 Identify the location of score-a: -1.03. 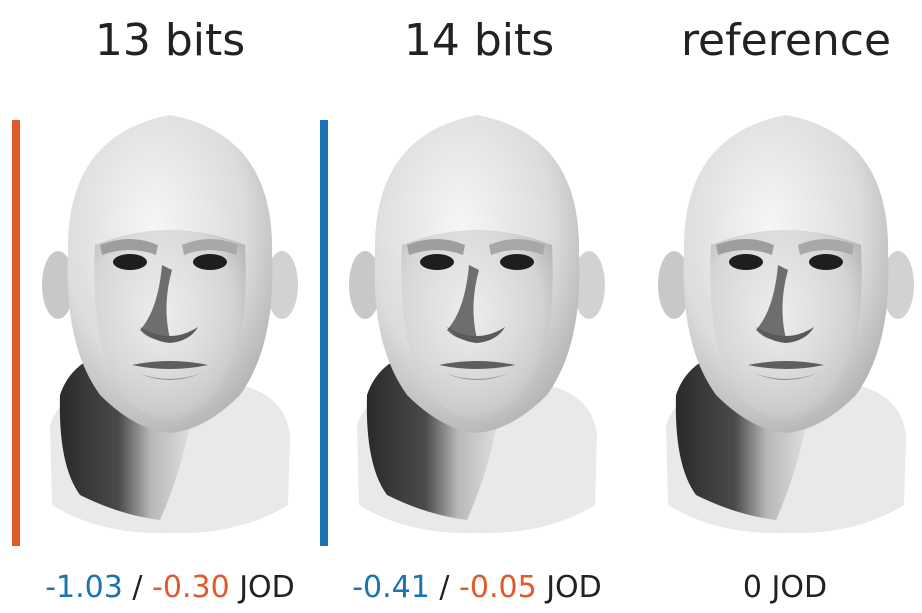
(84, 587).